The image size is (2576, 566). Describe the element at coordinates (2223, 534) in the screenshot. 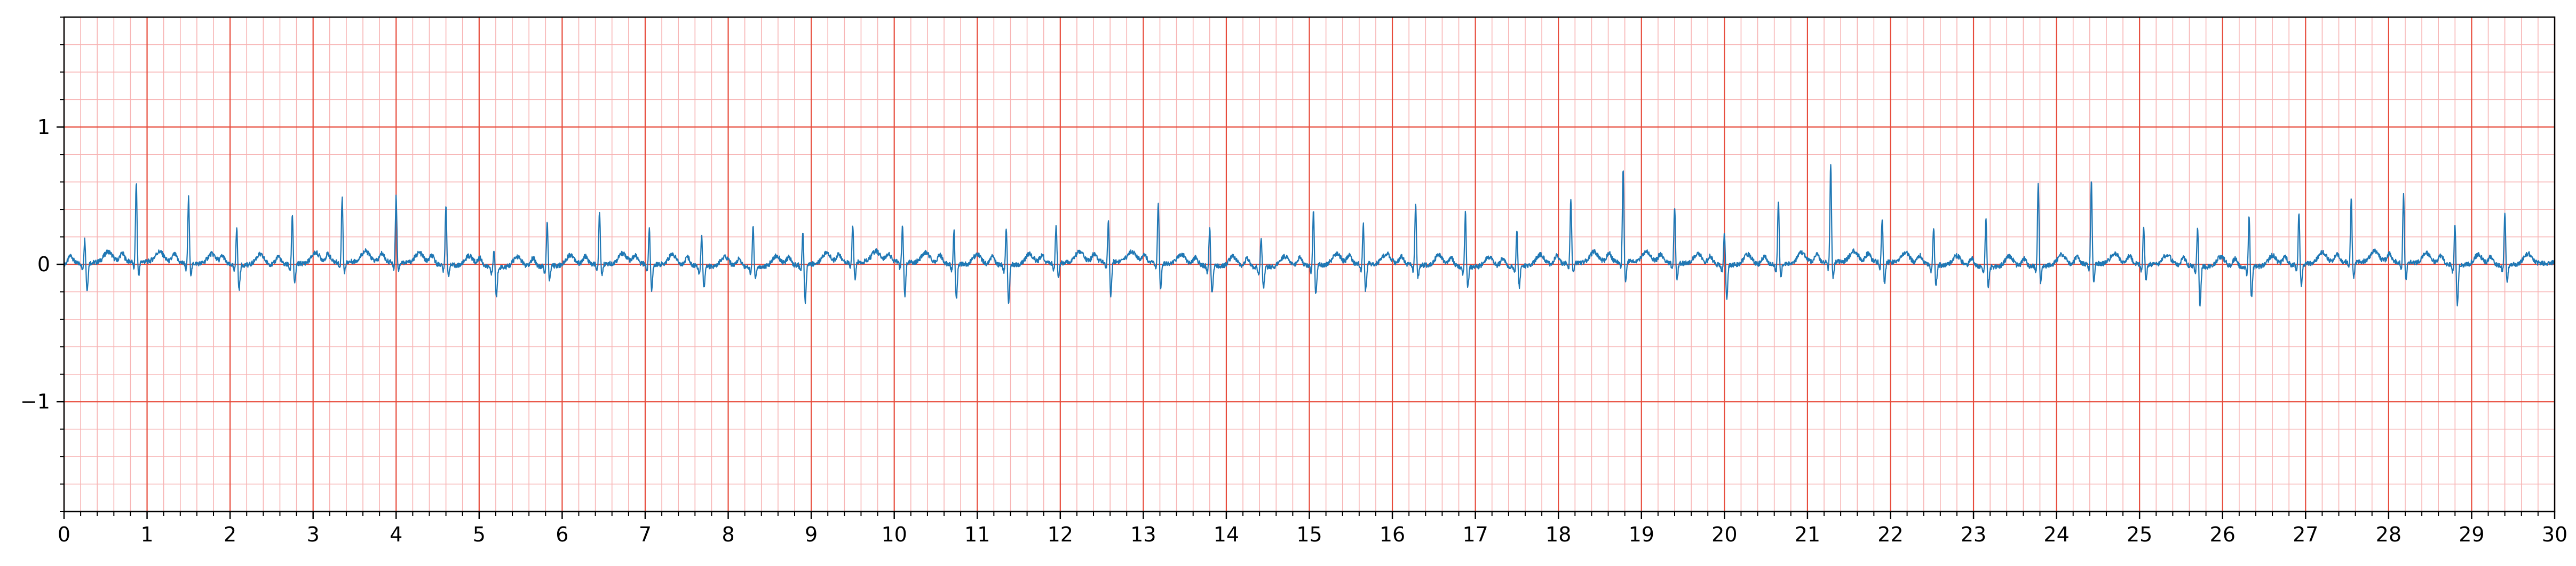

I see `x-tick-label: 26` at that location.